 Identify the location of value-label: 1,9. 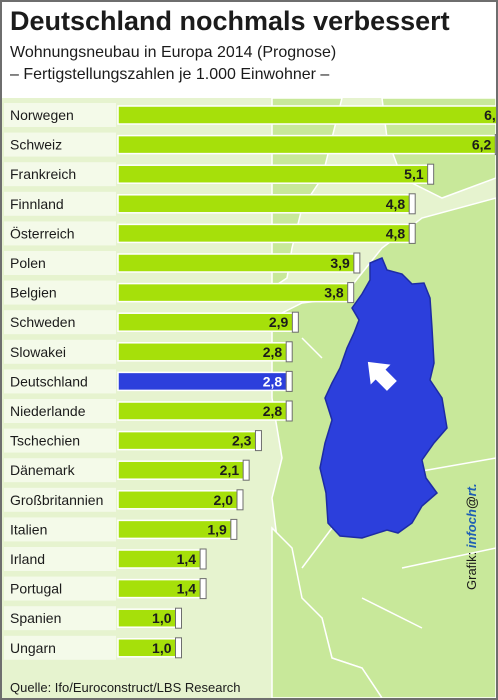
(217, 529).